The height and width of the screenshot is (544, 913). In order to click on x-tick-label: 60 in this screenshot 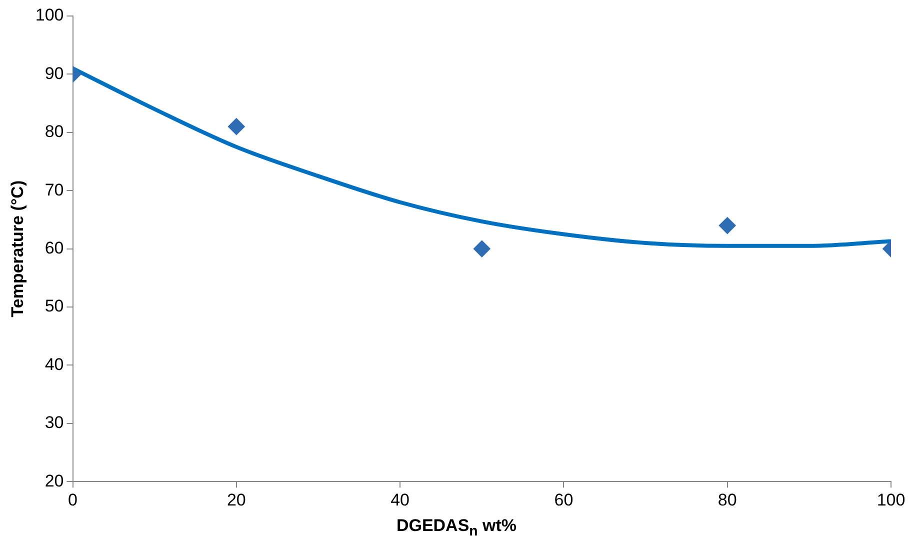, I will do `click(564, 500)`.